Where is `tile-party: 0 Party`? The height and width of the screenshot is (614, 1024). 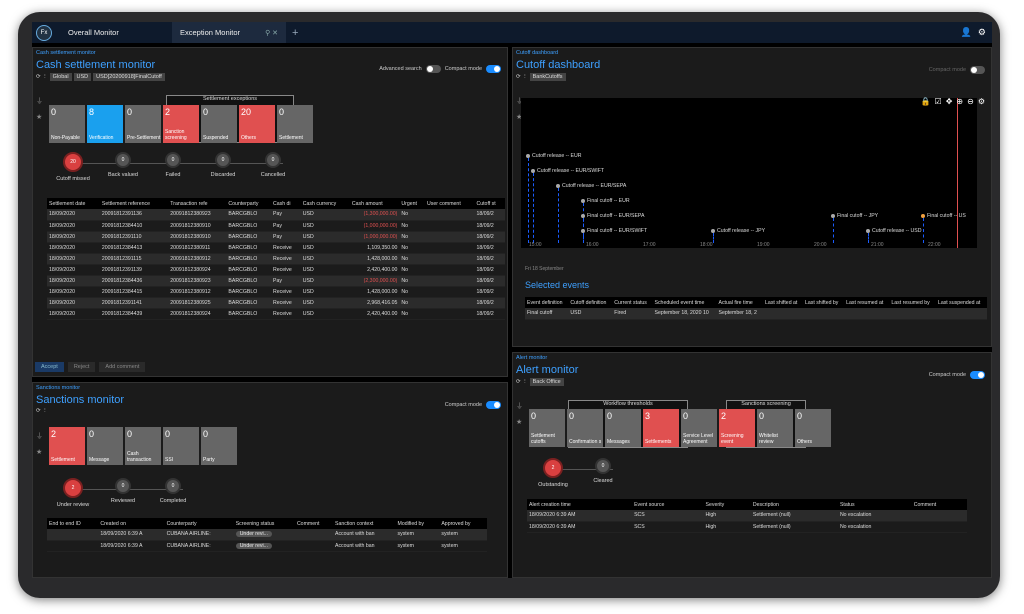 tile-party: 0 Party is located at coordinates (219, 446).